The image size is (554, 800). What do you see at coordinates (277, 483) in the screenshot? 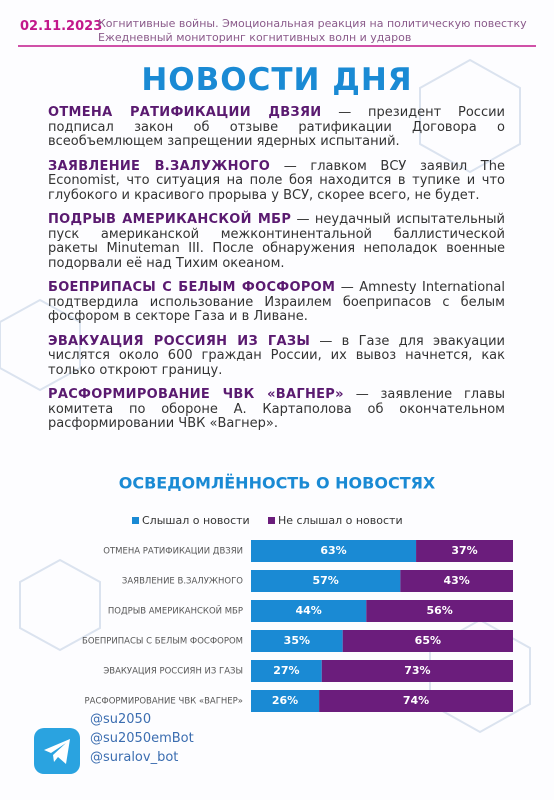
I see `chart-title: ОСВЕДОМЛЁННОСТЬ О НОВОСТЯХ` at bounding box center [277, 483].